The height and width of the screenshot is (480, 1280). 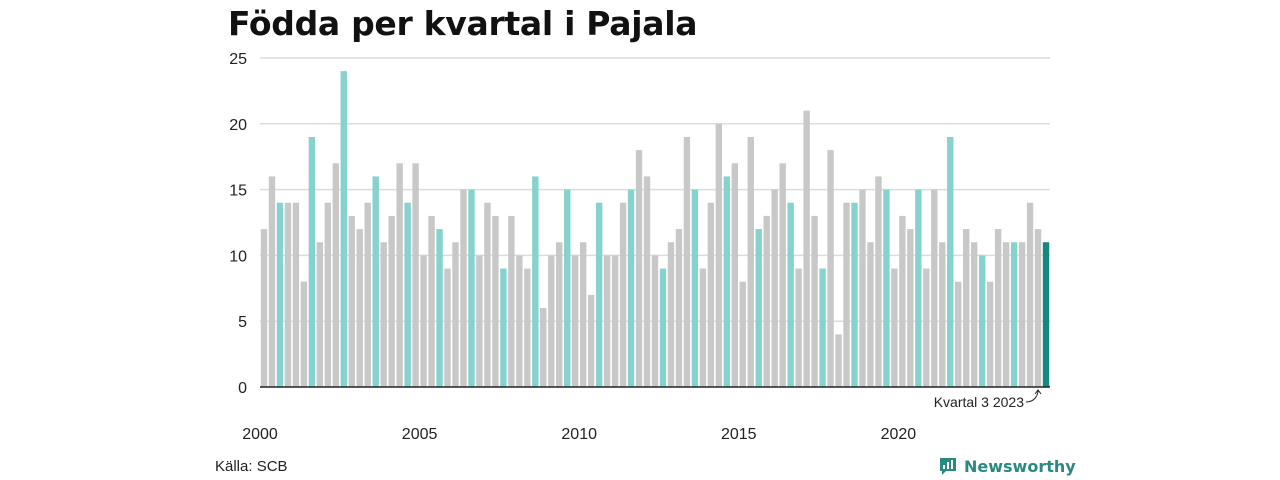 I want to click on y-tick-label: 10, so click(x=238, y=256).